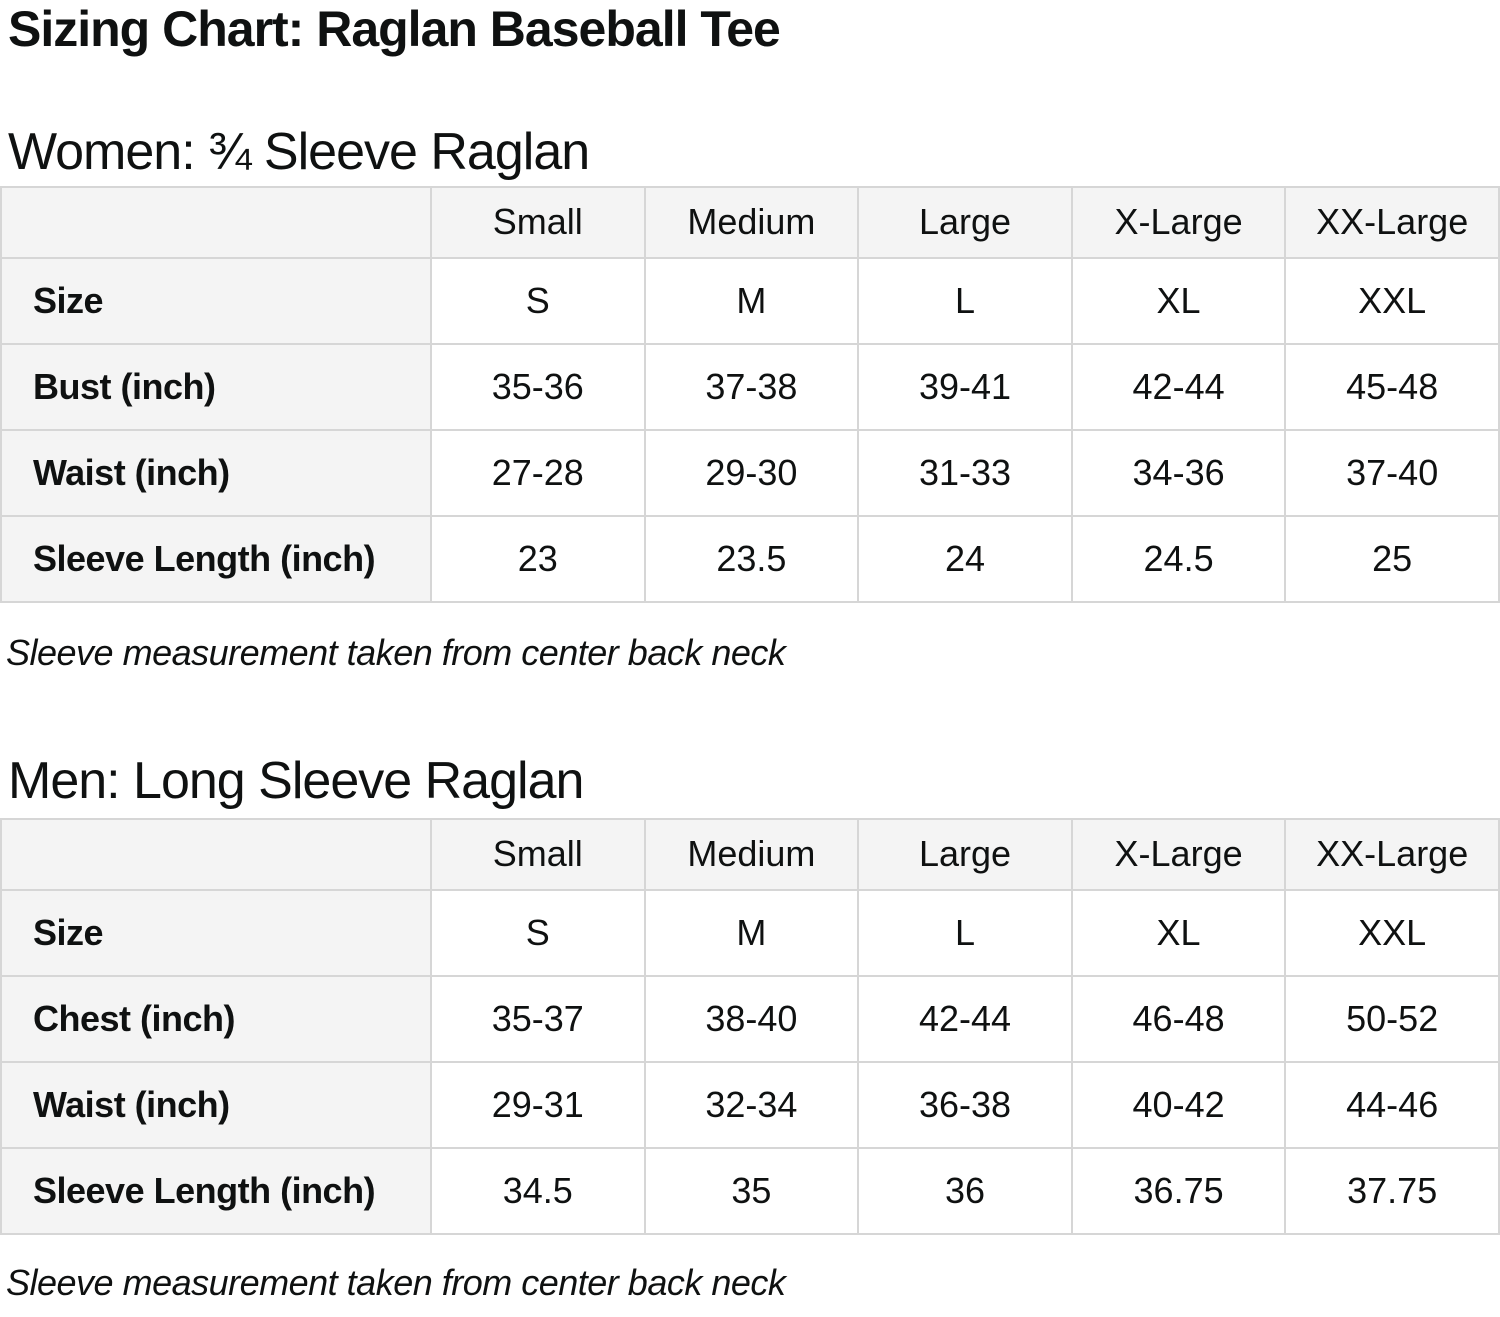 The image size is (1500, 1317). Describe the element at coordinates (965, 1104) in the screenshot. I see `table-cell: 36-38` at that location.